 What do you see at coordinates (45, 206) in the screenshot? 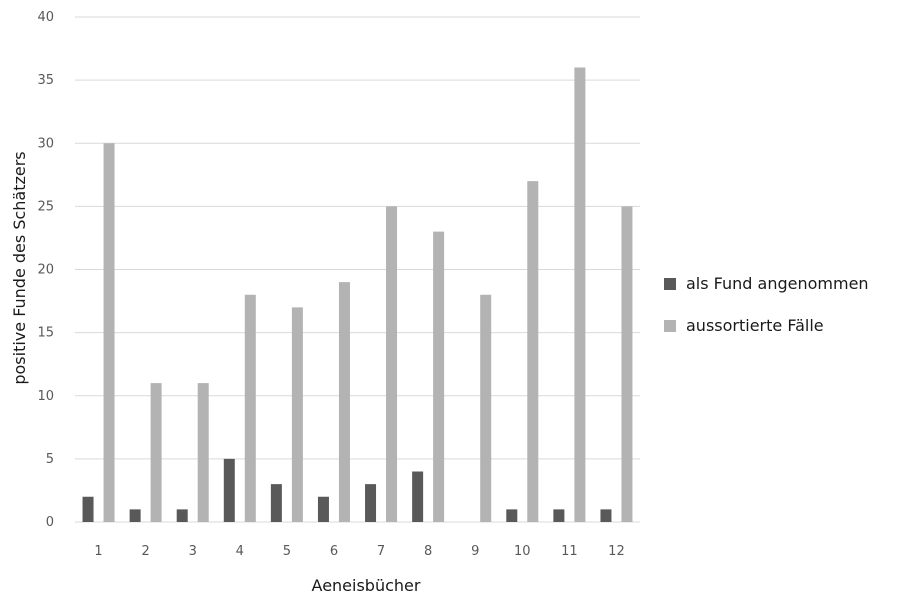
I see `y-tick-label: 25` at bounding box center [45, 206].